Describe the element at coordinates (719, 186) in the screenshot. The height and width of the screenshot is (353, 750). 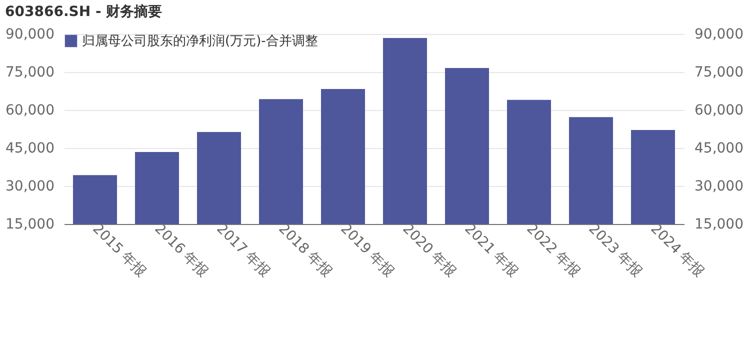
I see `y2-tick-label: 30,000` at that location.